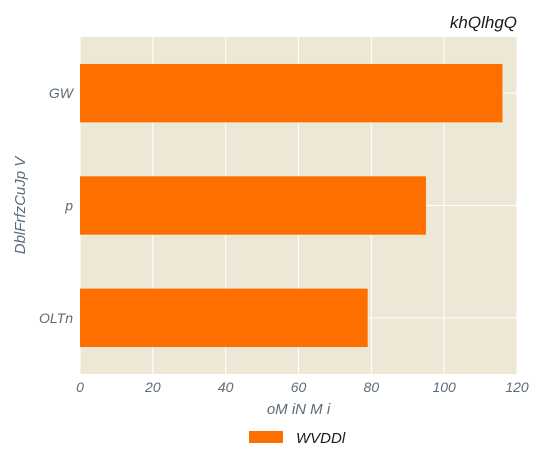 The height and width of the screenshot is (476, 544). Describe the element at coordinates (483, 22) in the screenshot. I see `chart-title: khQlhgQ` at that location.